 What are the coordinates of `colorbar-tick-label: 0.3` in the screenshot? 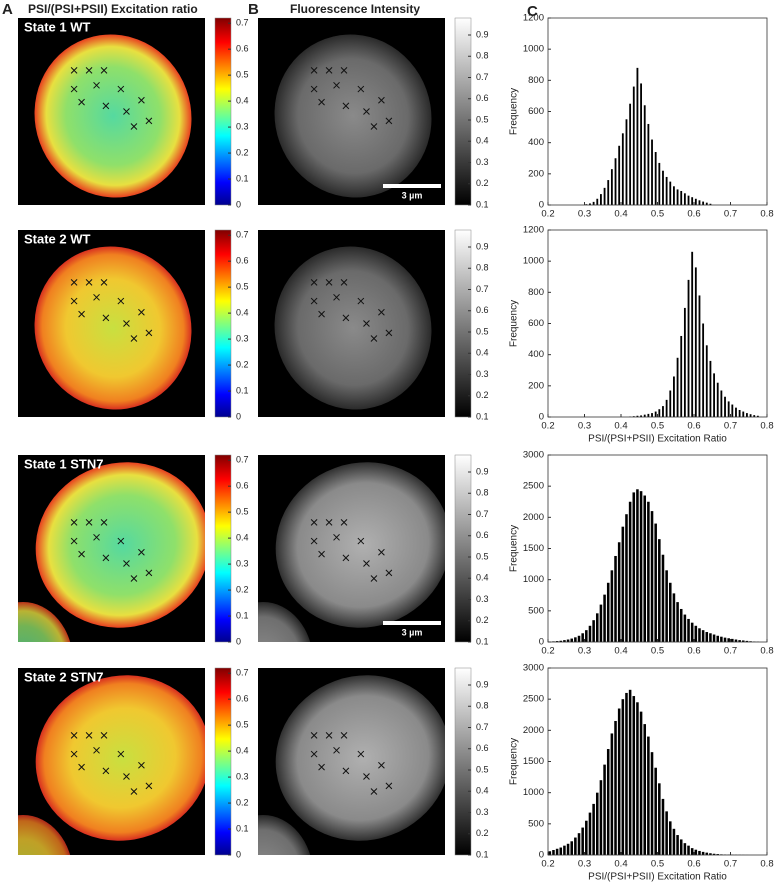 It's located at (242, 338).